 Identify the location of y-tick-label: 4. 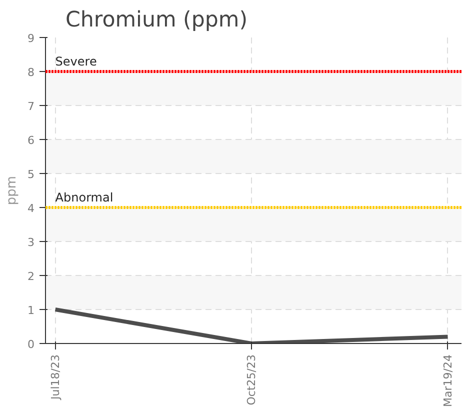
(31, 208).